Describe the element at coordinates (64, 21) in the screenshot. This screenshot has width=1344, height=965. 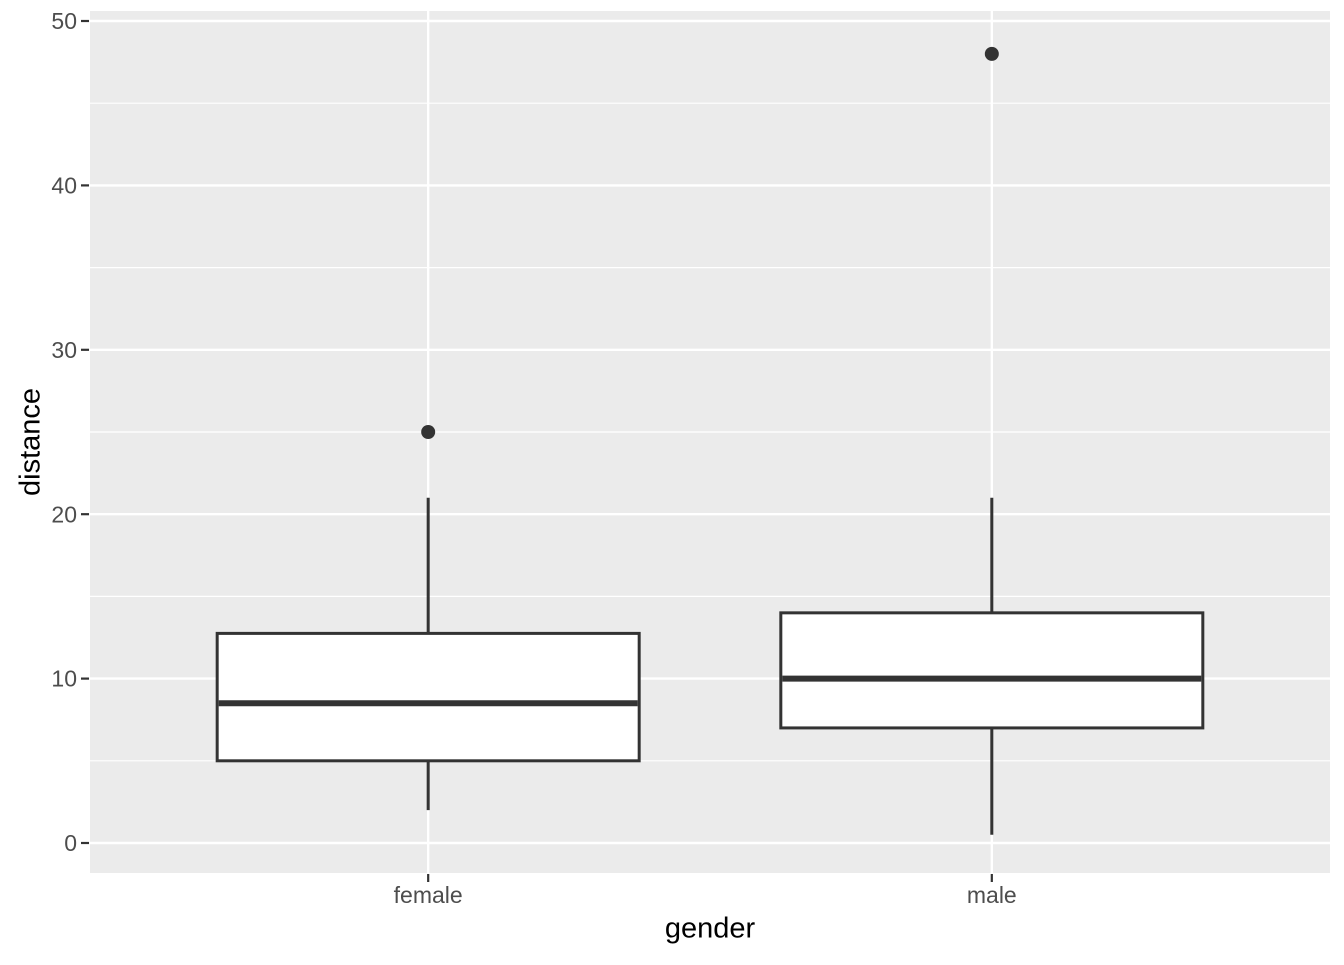
I see `y-tick-label: 50` at that location.